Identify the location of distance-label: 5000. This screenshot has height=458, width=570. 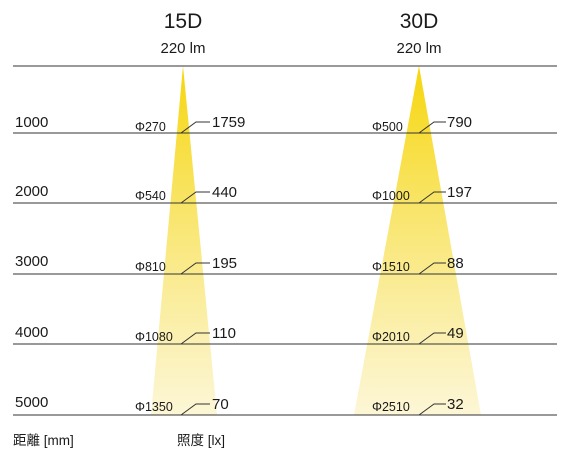
(31, 402).